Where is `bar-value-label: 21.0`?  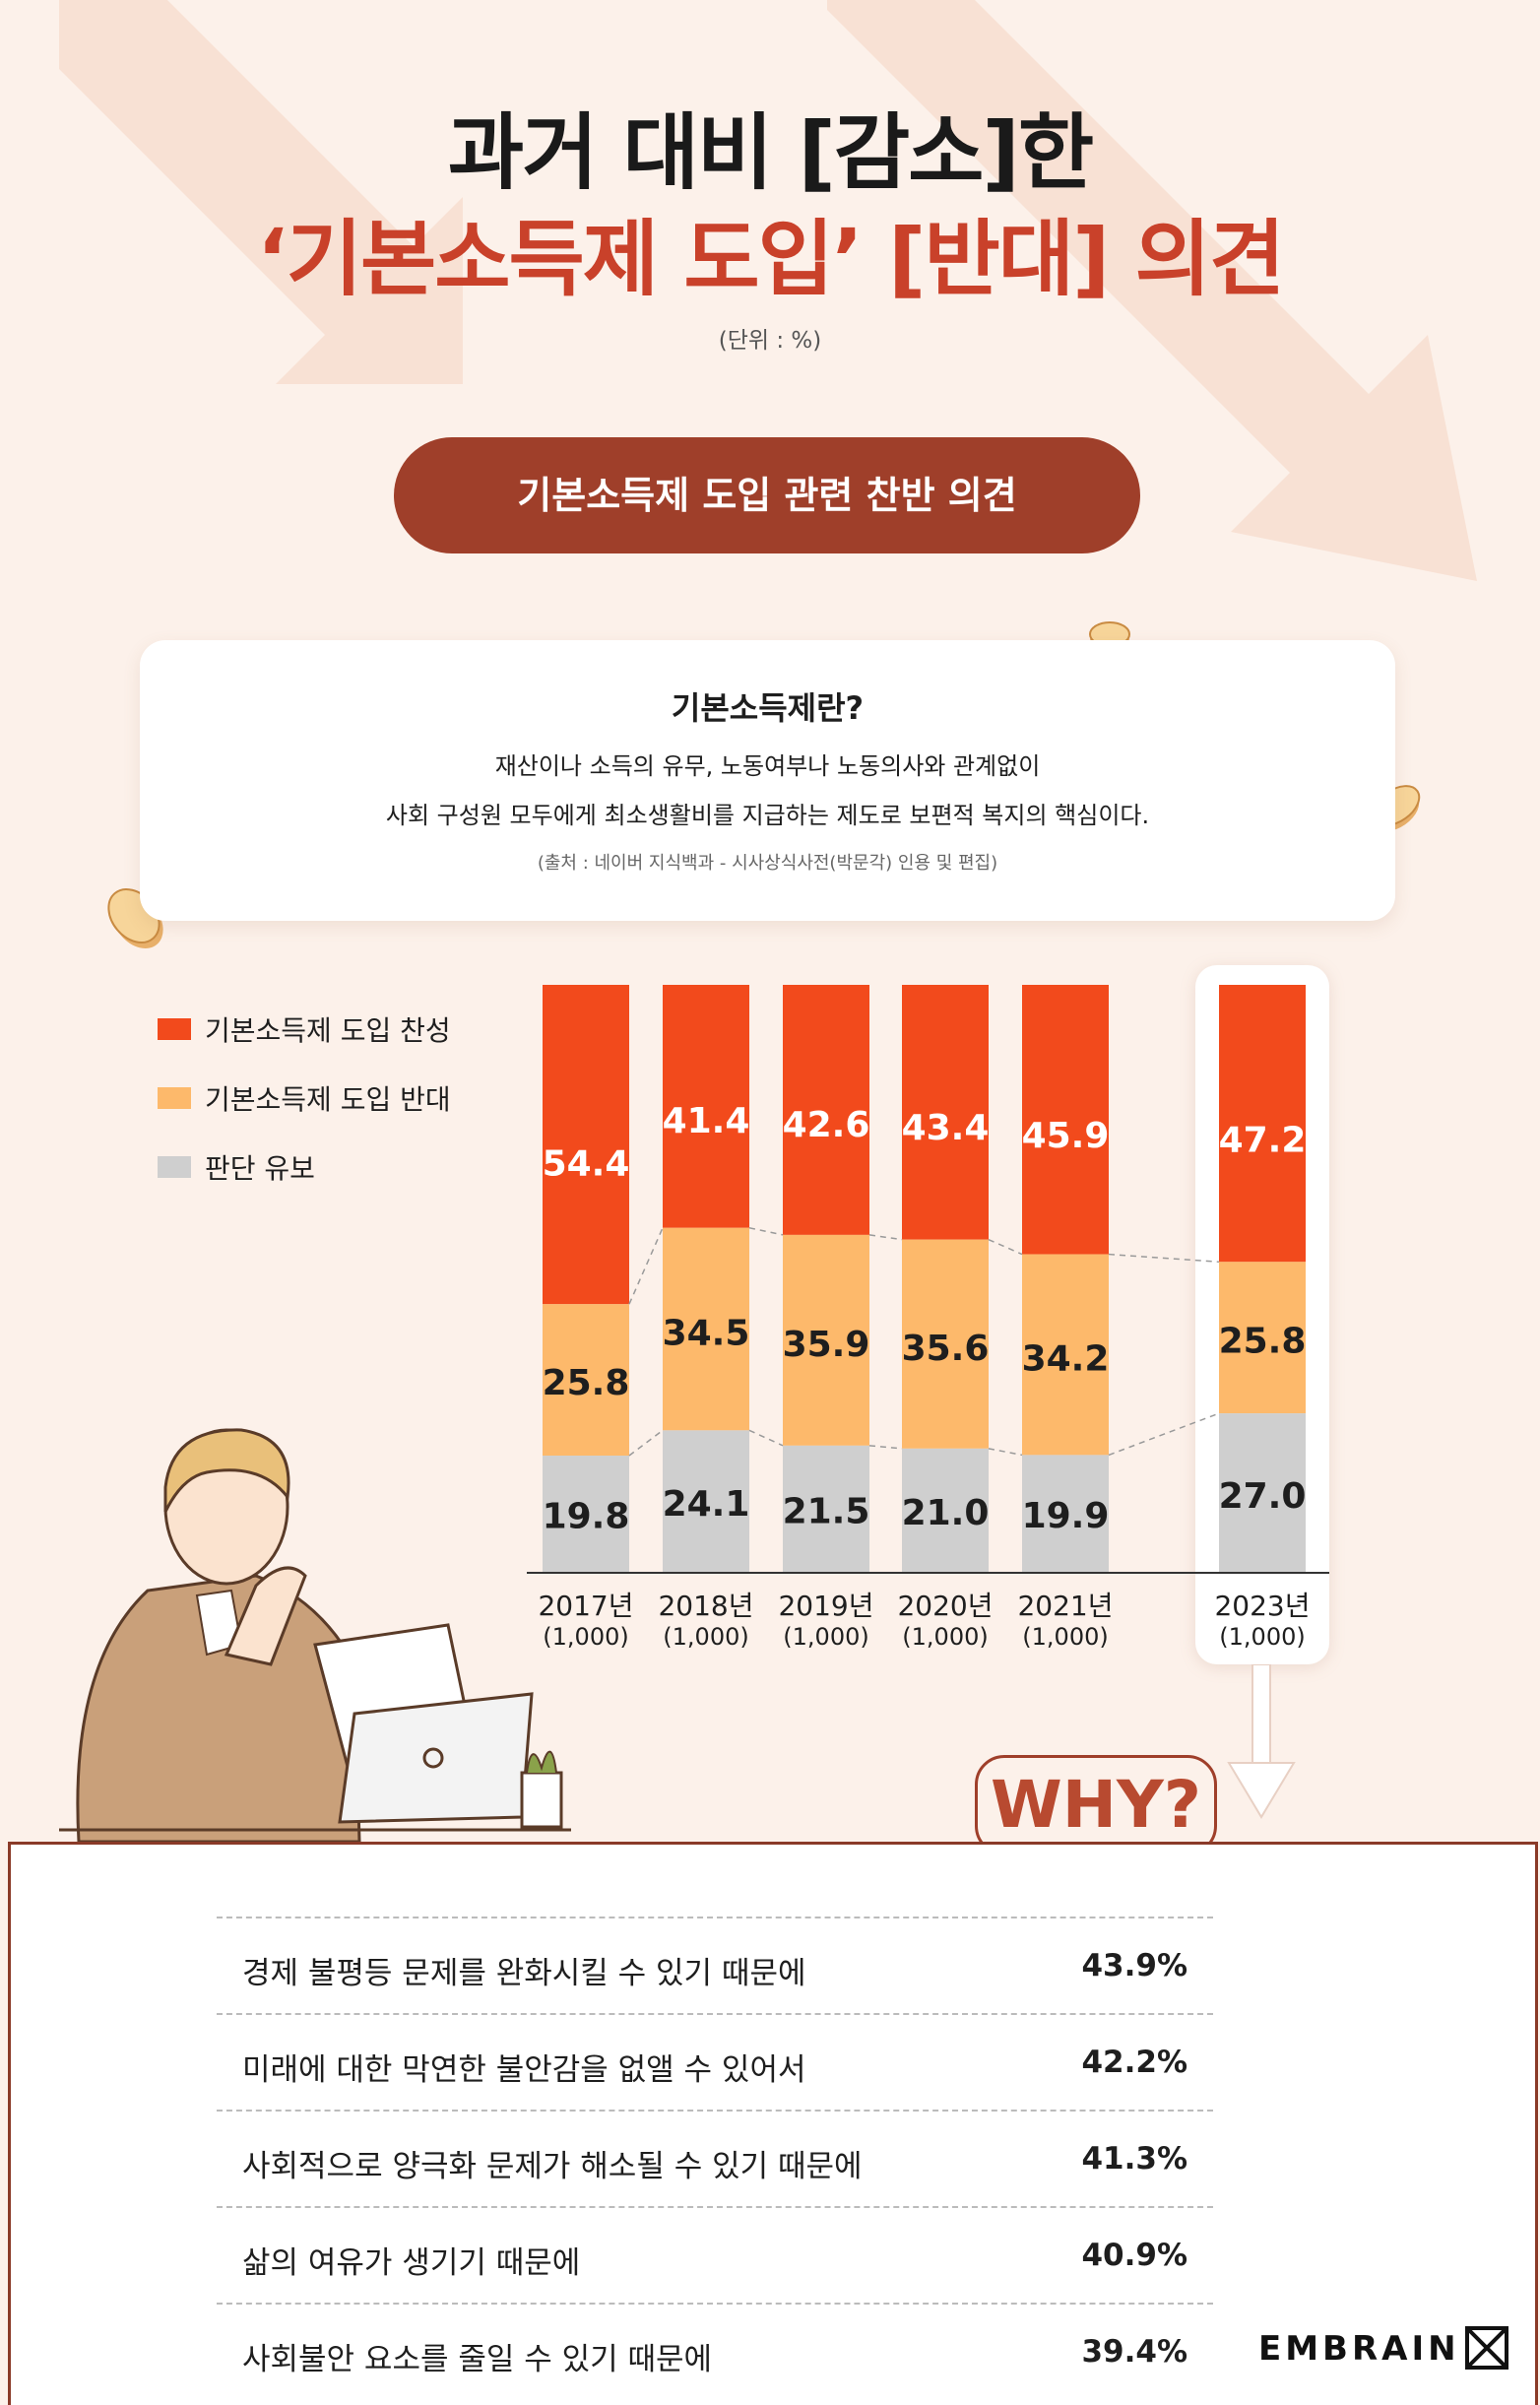 bar-value-label: 21.0 is located at coordinates (946, 1513).